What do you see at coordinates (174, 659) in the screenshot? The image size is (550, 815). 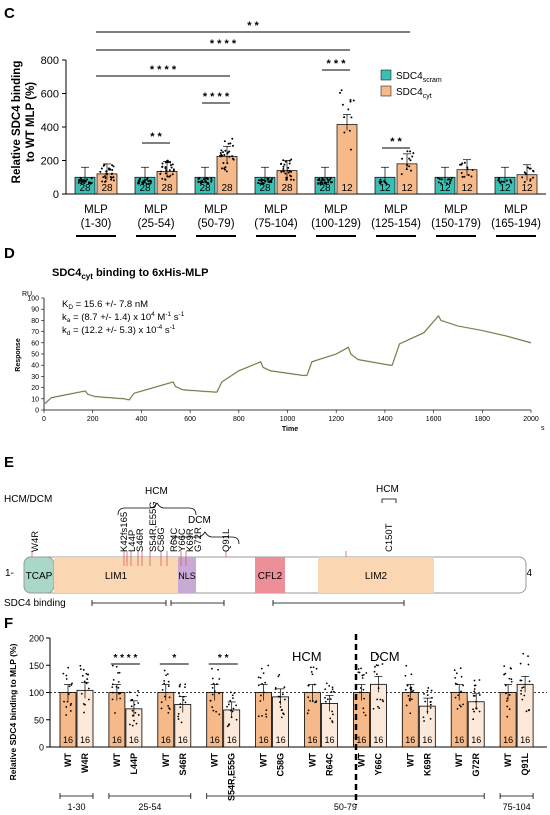 I see `panel-f-significance: * * * * * * *` at bounding box center [174, 659].